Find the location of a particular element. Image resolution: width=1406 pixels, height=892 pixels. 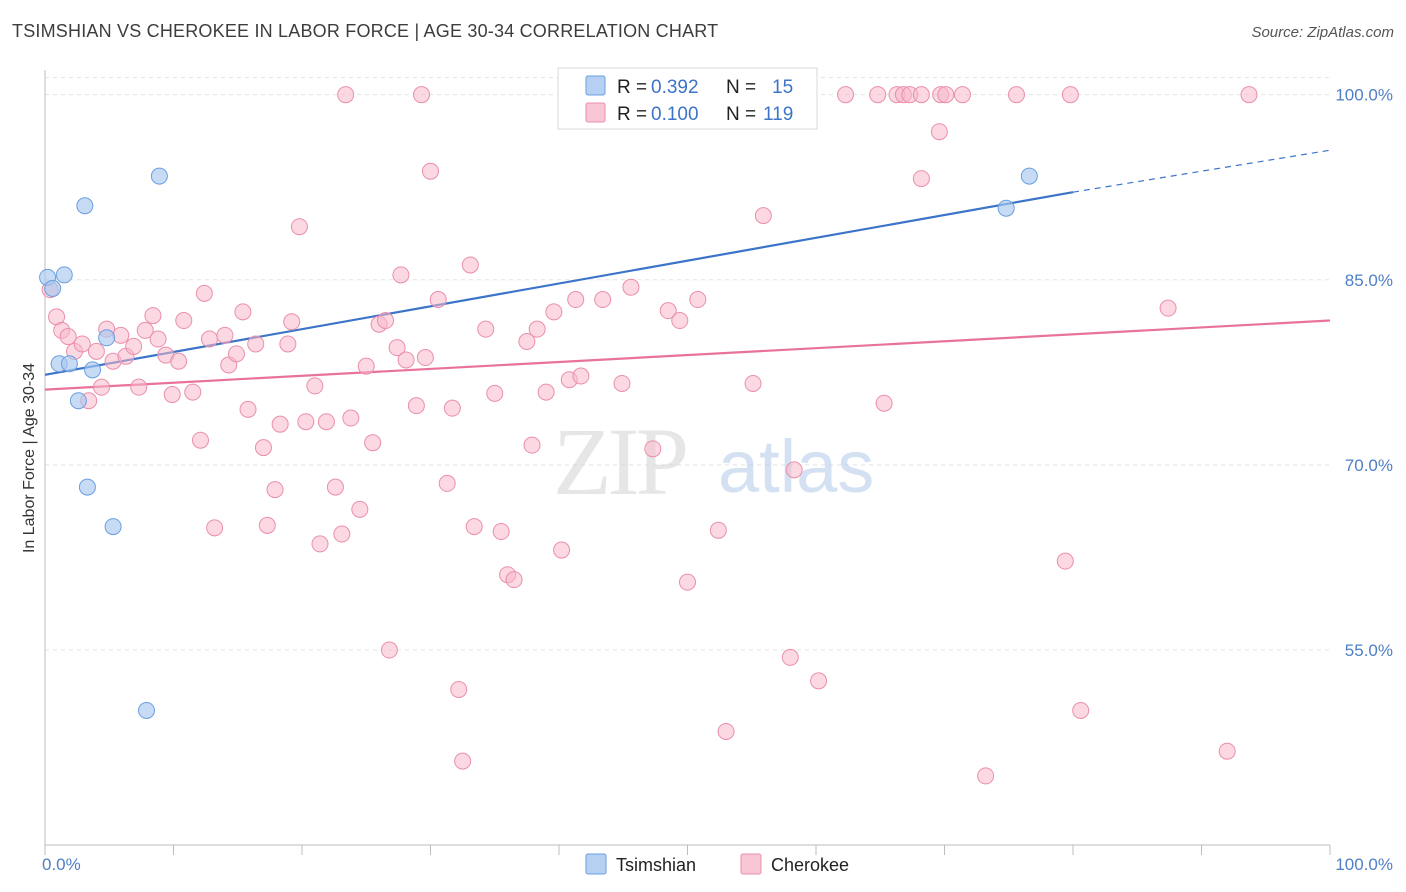

x-tick-labels: 0.0% 100.0% is located at coordinates (717, 864).